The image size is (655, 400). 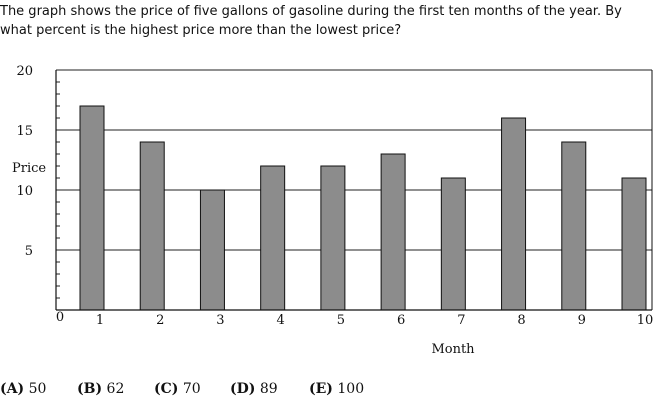 I want to click on y-tick-label-5: 5, so click(x=29, y=251).